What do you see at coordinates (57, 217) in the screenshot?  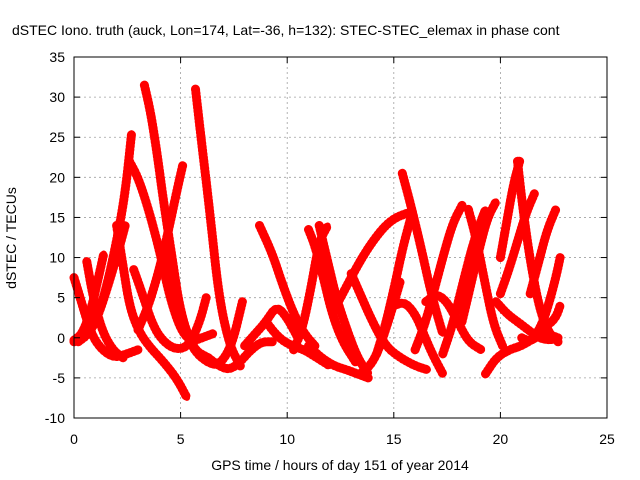 I see `y-tick-label: 15` at bounding box center [57, 217].